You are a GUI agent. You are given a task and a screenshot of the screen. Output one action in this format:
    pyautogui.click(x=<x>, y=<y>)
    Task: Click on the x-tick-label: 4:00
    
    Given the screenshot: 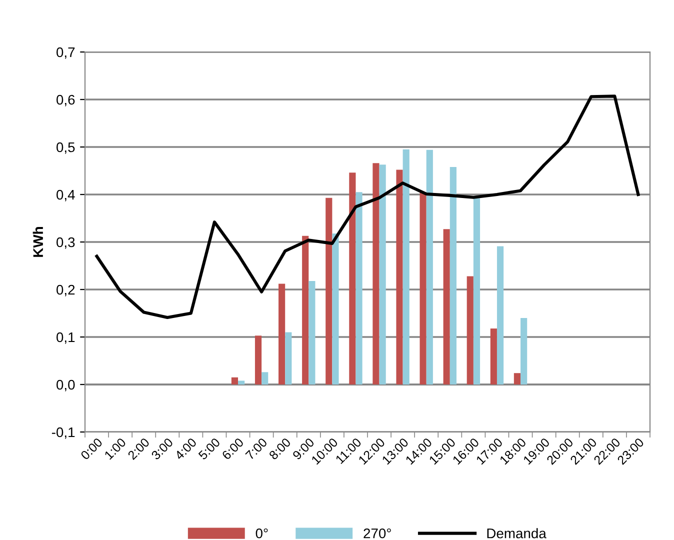 What is the action you would take?
    pyautogui.click(x=186, y=448)
    